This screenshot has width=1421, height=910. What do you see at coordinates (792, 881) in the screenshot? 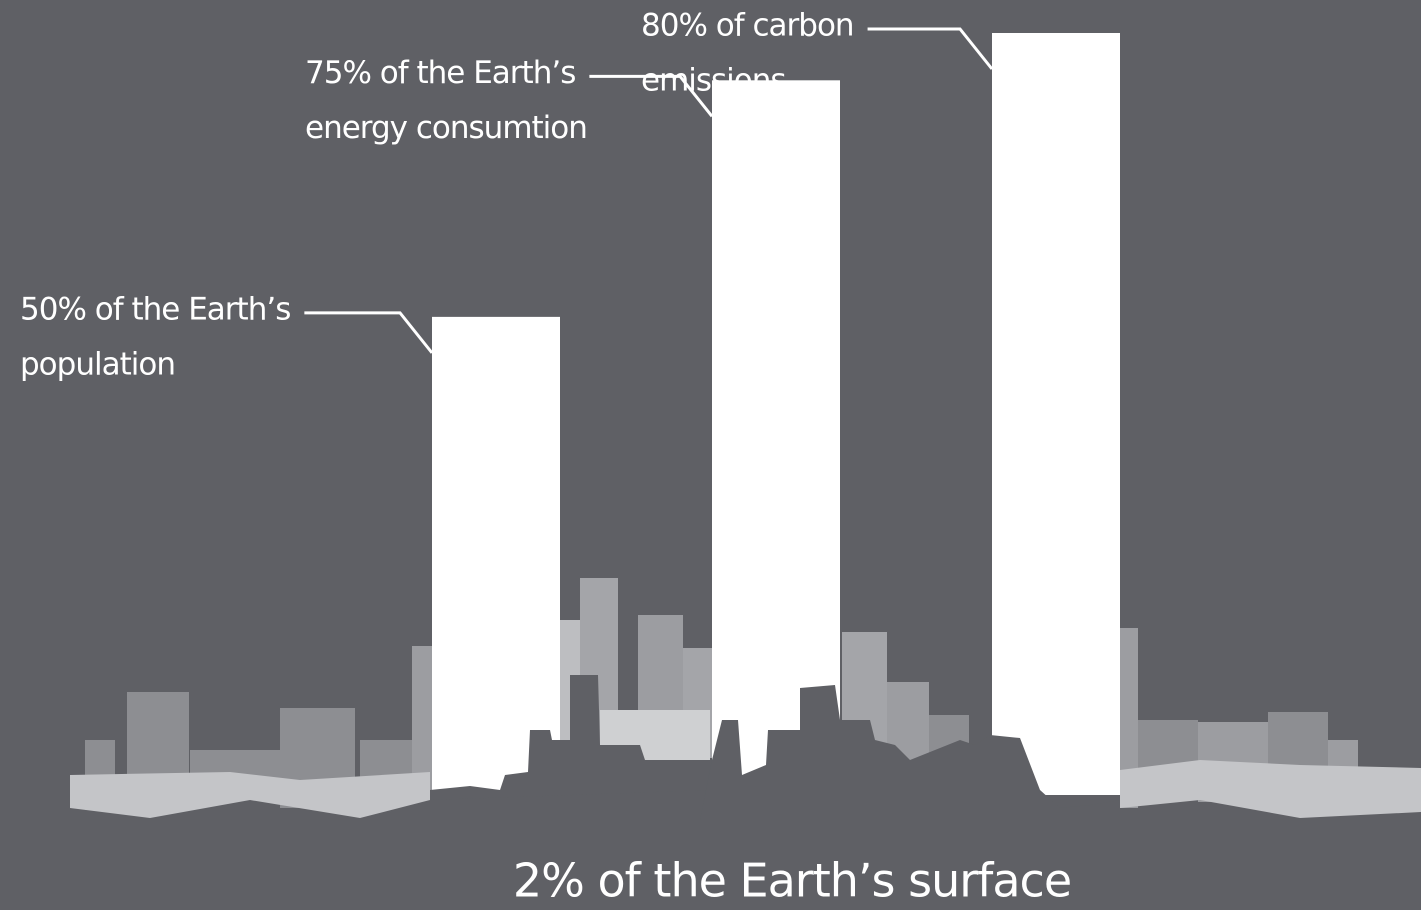
I see `caption: 2% of the Earth’s surface` at bounding box center [792, 881].